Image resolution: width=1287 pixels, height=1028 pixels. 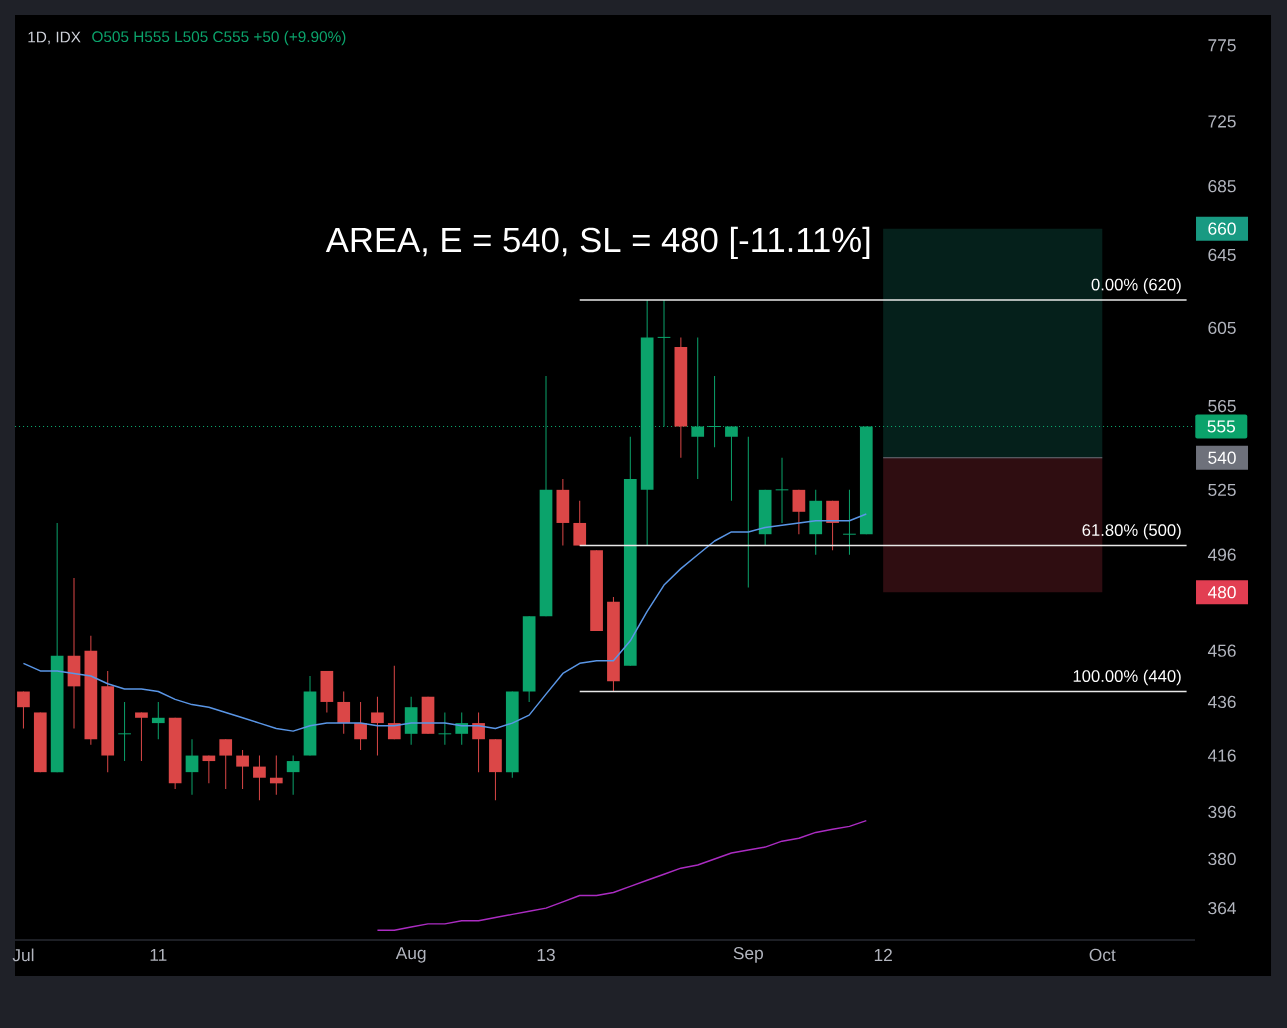 What do you see at coordinates (1222, 228) in the screenshot?
I see `y-tick-label: 660` at bounding box center [1222, 228].